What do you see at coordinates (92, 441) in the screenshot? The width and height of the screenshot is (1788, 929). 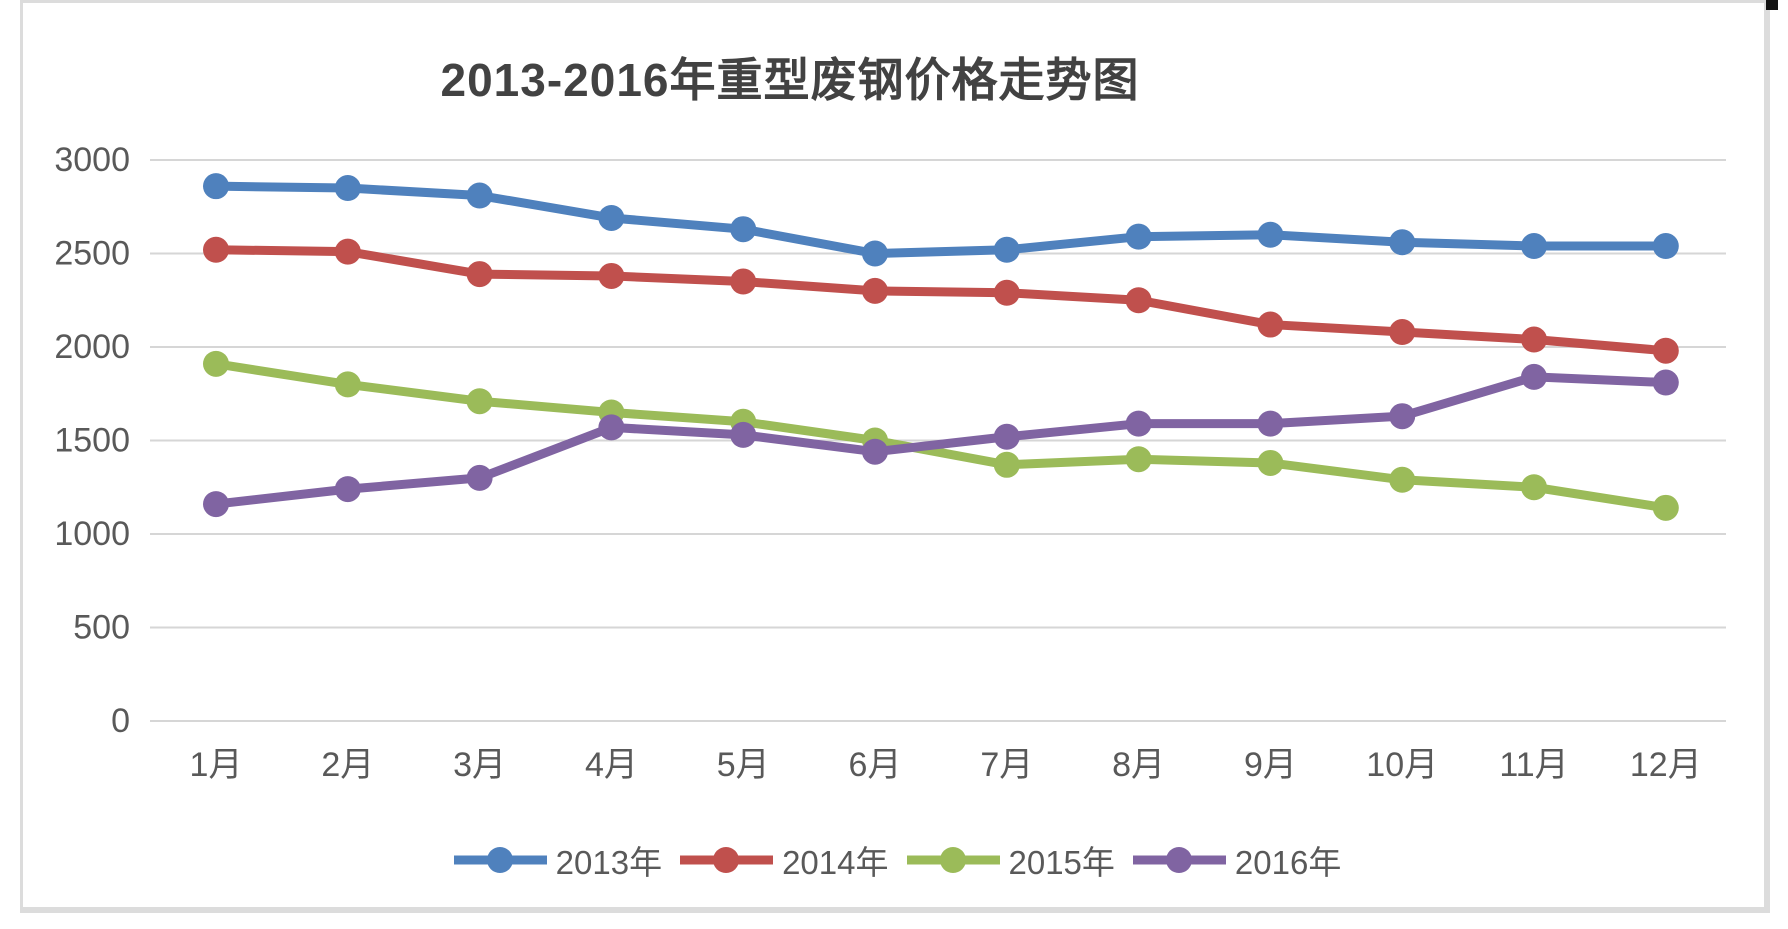 I see `y-axis-tick-label: 1500` at bounding box center [92, 441].